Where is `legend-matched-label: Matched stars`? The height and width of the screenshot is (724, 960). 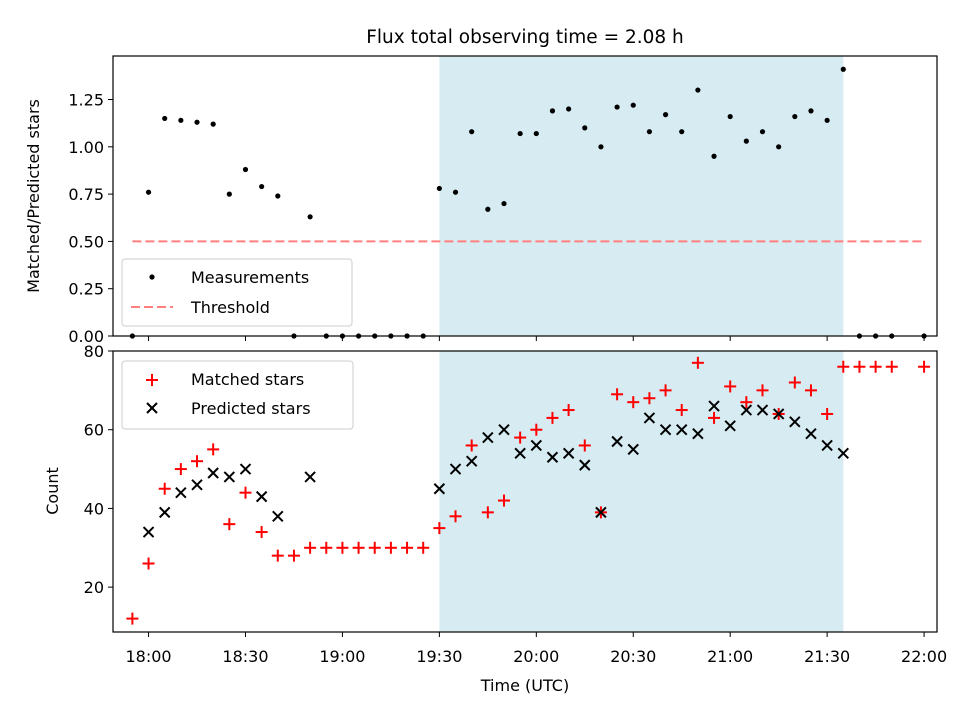
legend-matched-label: Matched stars is located at coordinates (247, 379).